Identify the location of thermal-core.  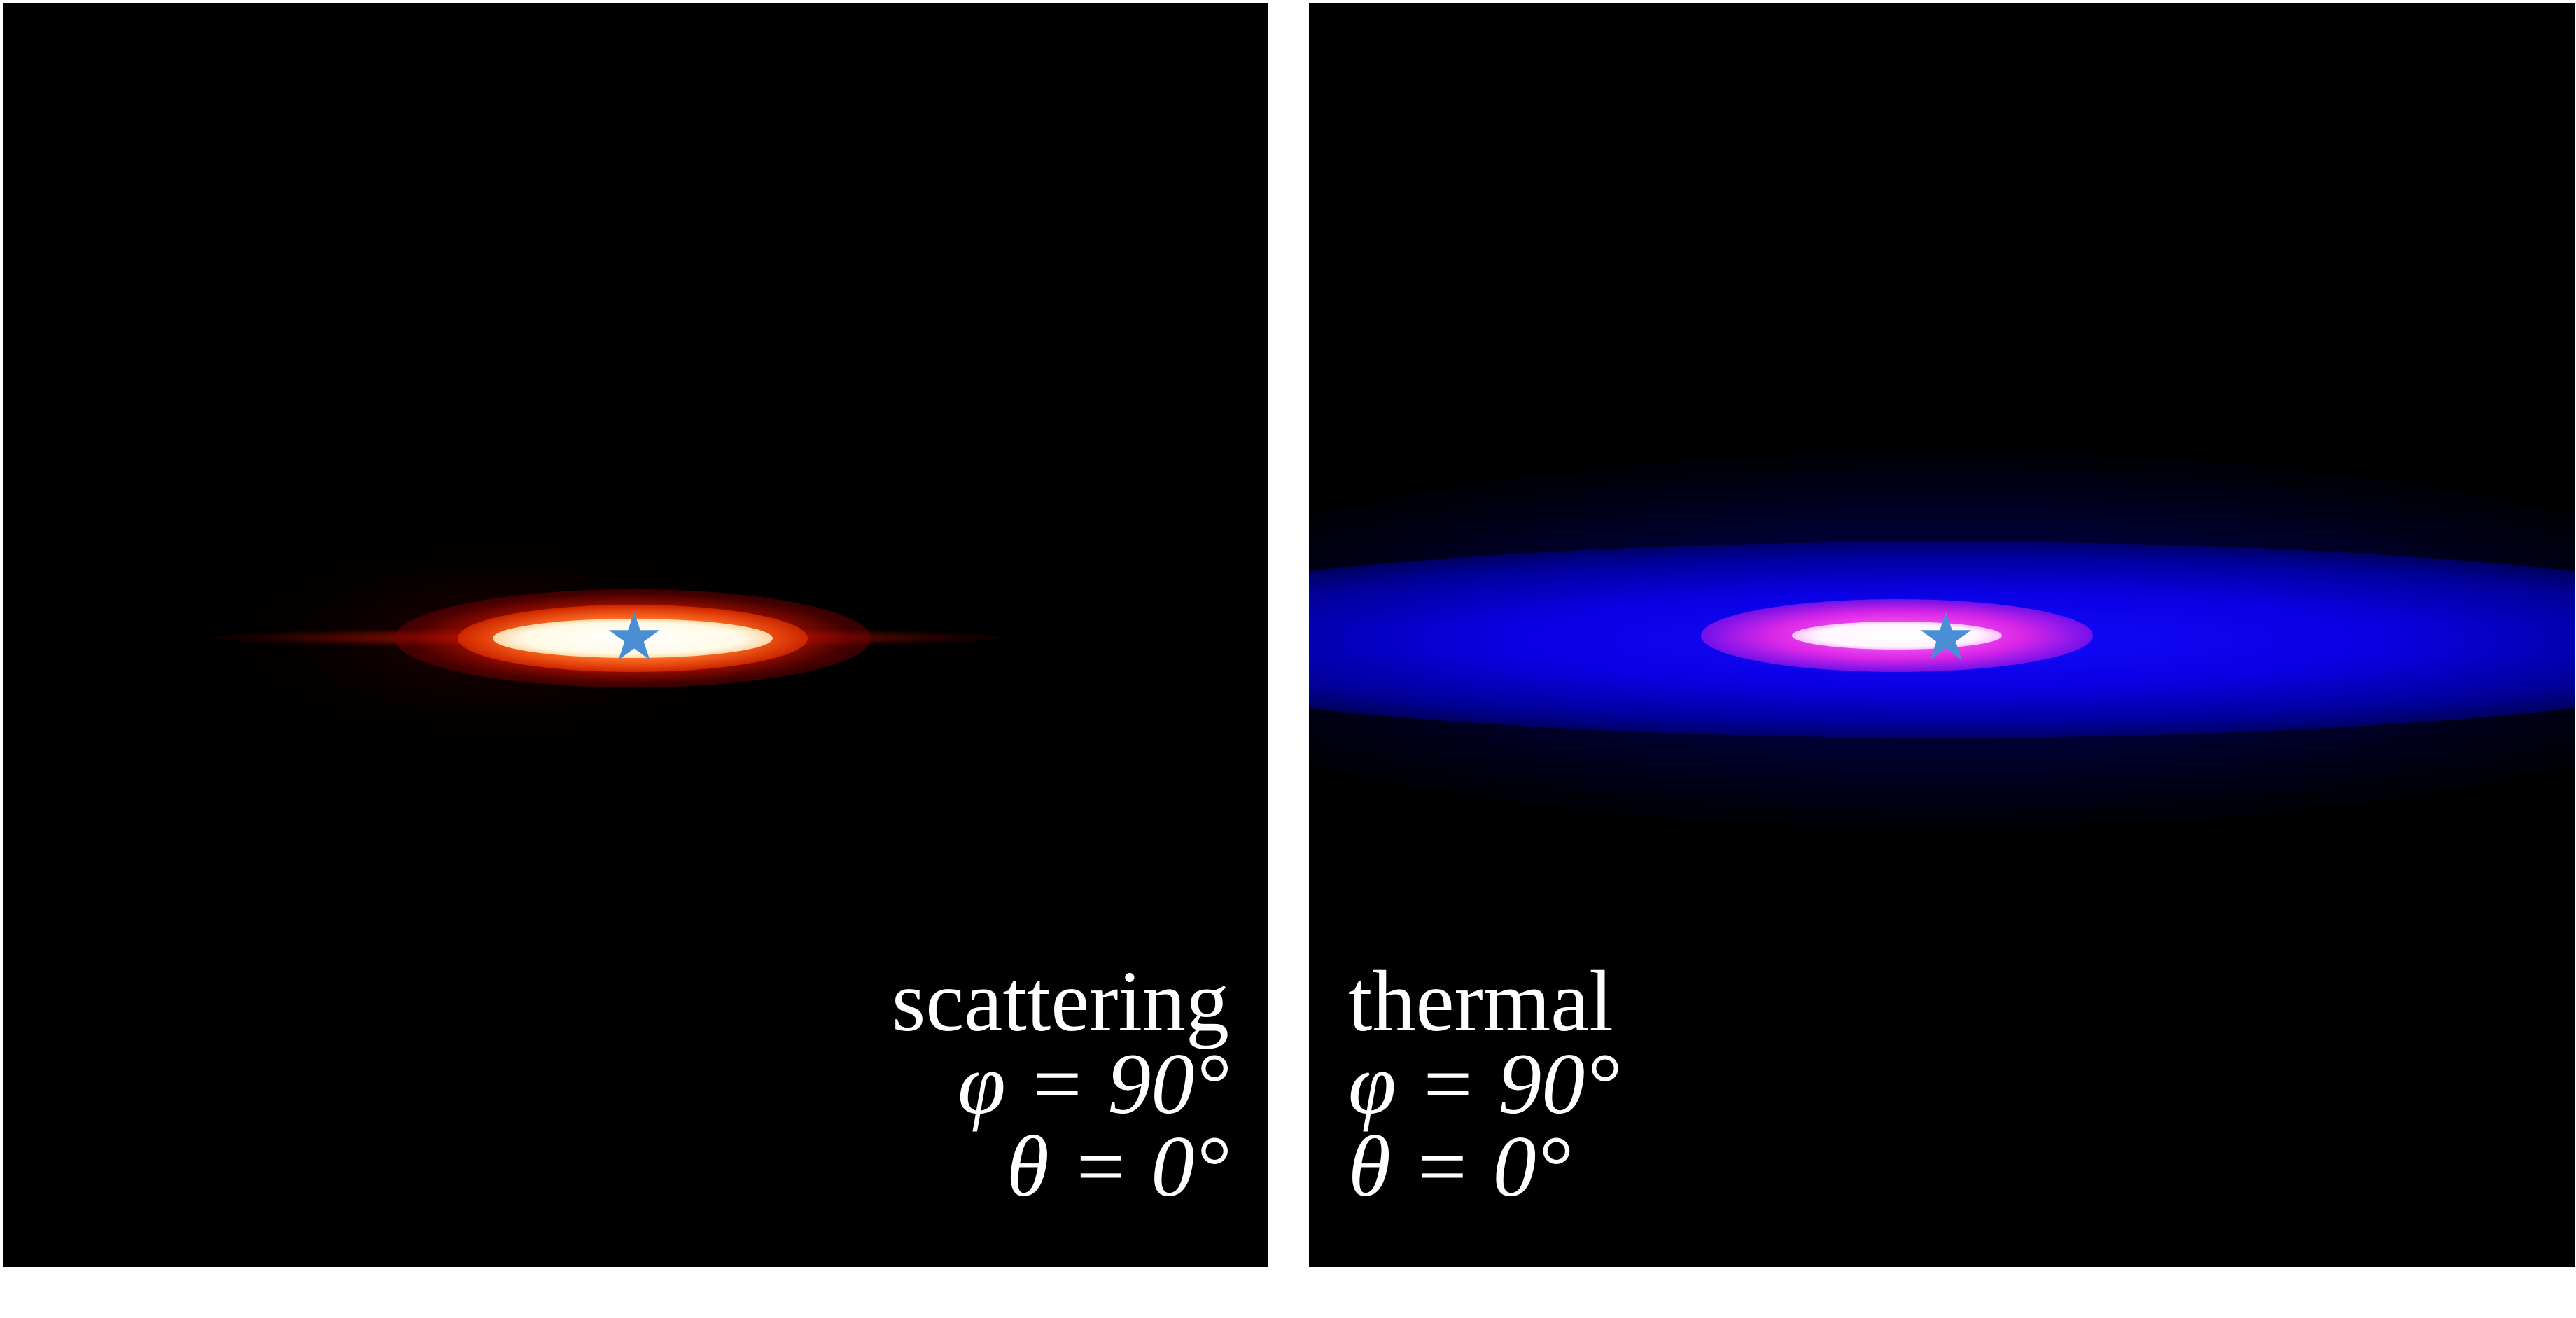
(1897, 636).